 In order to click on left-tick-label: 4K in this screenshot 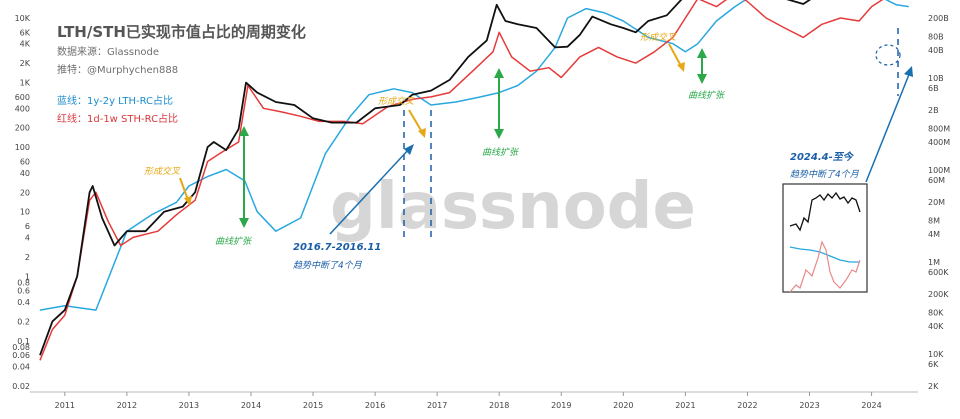, I will do `click(25, 44)`.